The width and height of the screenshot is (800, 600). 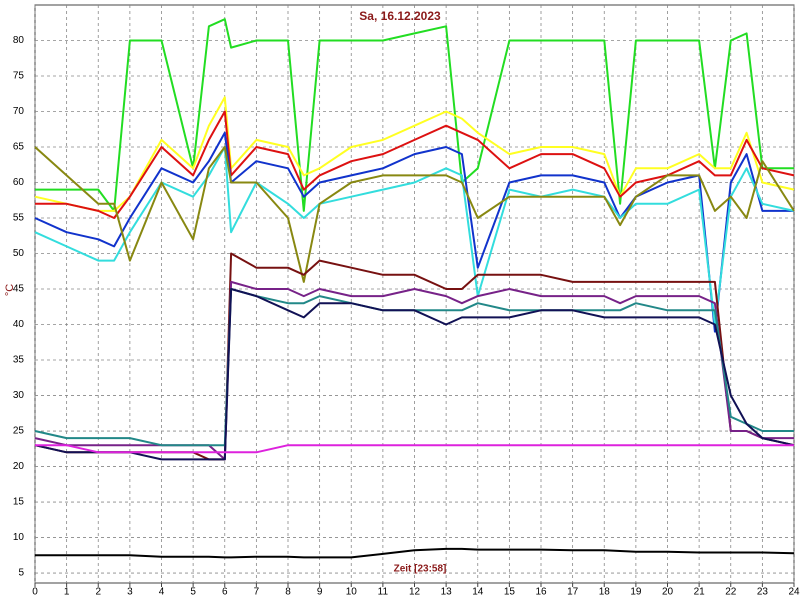 I want to click on x-tick-label: 1, so click(x=67, y=592).